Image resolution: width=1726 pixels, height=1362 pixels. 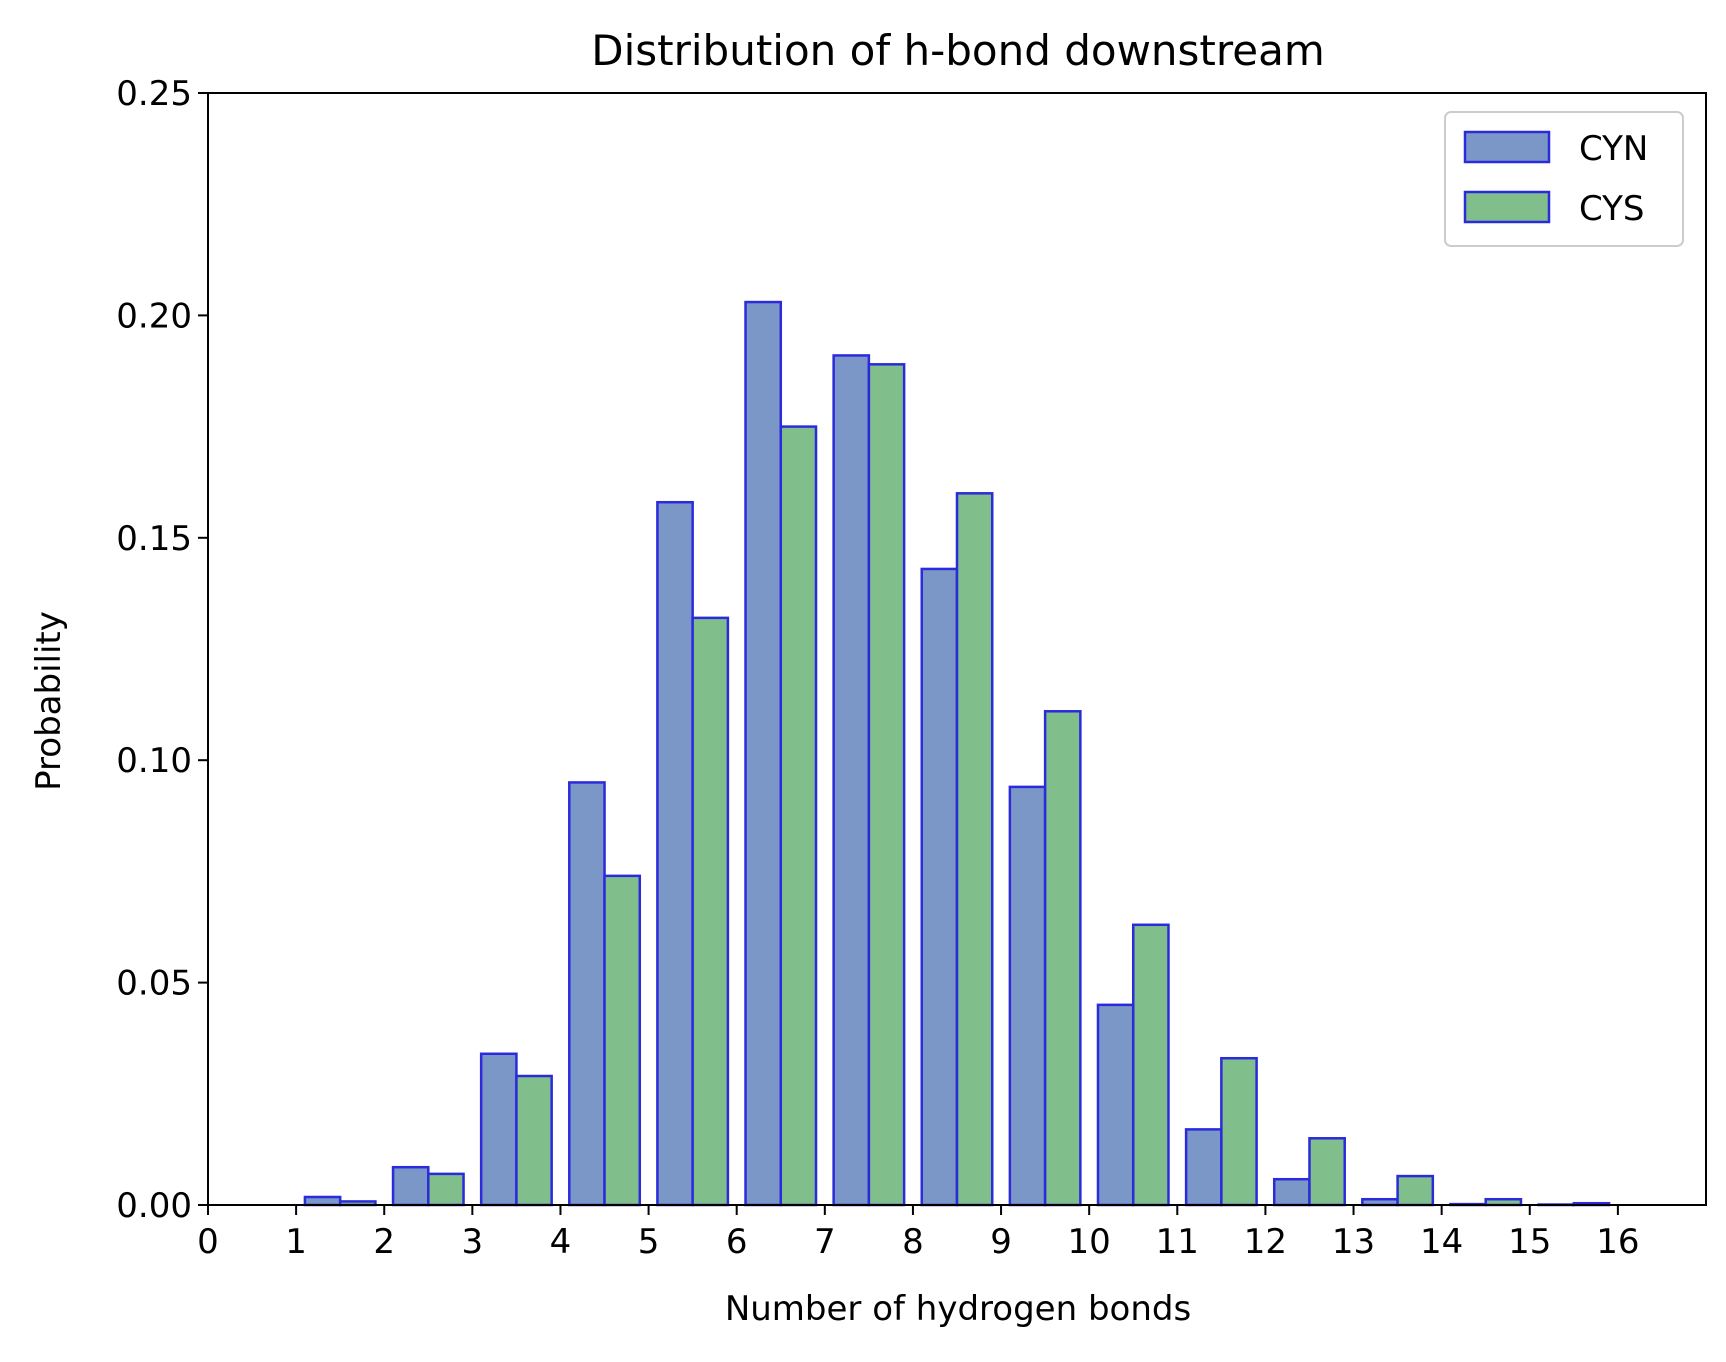 I want to click on x-axis-label: Number of hydrogen bonds, so click(x=958, y=1309).